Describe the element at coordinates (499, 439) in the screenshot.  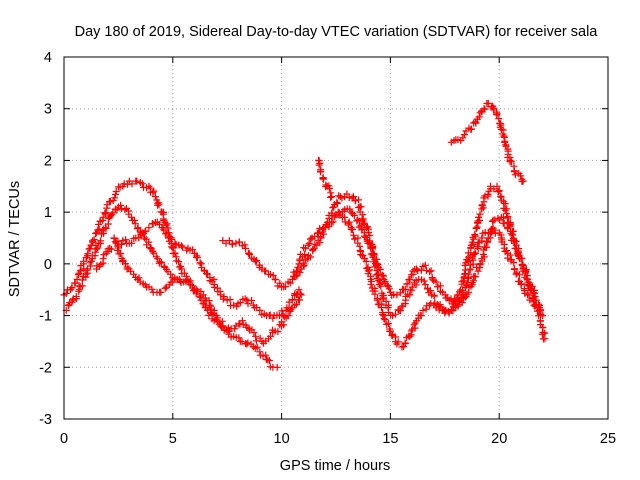
I see `x-tick-label: 20` at that location.